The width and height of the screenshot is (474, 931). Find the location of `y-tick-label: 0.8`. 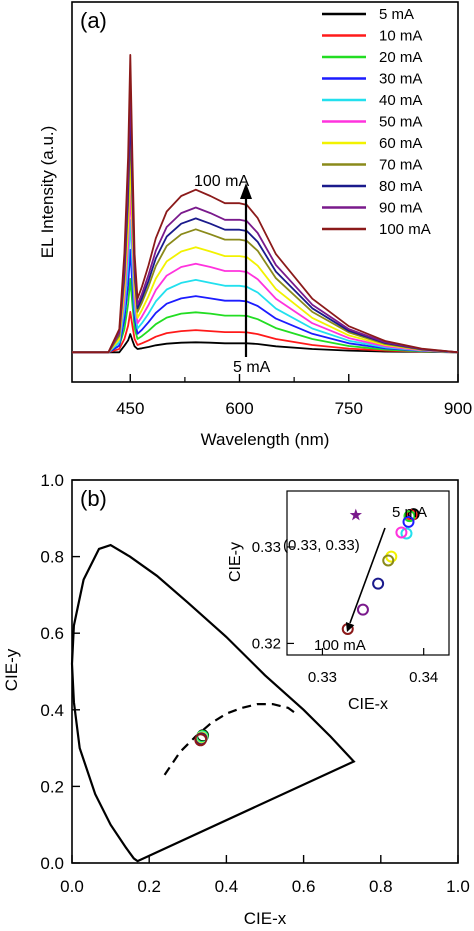

y-tick-label: 0.8 is located at coordinates (52, 557).